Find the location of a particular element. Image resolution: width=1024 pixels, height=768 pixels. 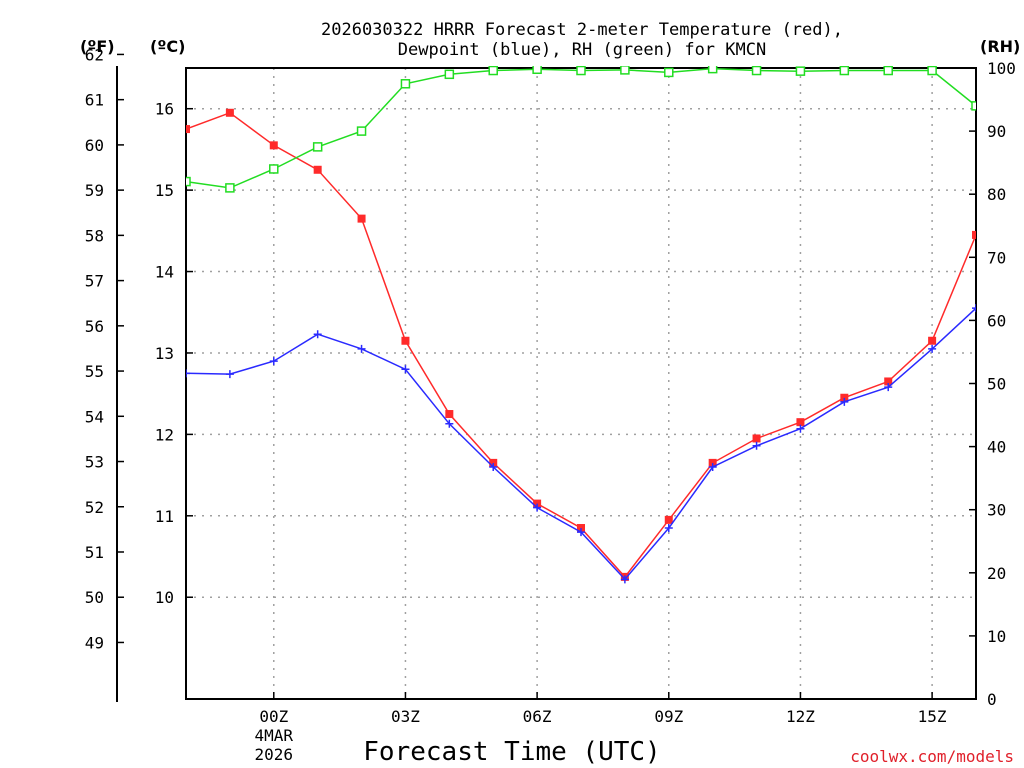

fahrenheit-tick-label-51: 51 is located at coordinates (94, 552).